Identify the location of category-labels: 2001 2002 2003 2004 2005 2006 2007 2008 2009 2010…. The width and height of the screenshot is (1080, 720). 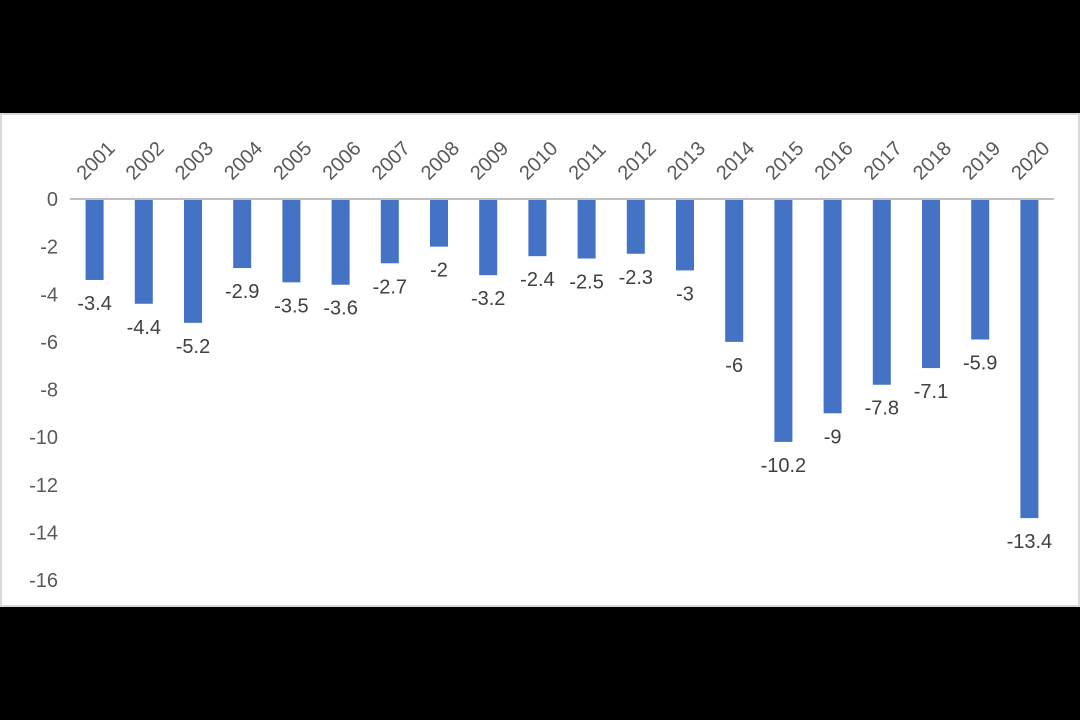
(564, 161).